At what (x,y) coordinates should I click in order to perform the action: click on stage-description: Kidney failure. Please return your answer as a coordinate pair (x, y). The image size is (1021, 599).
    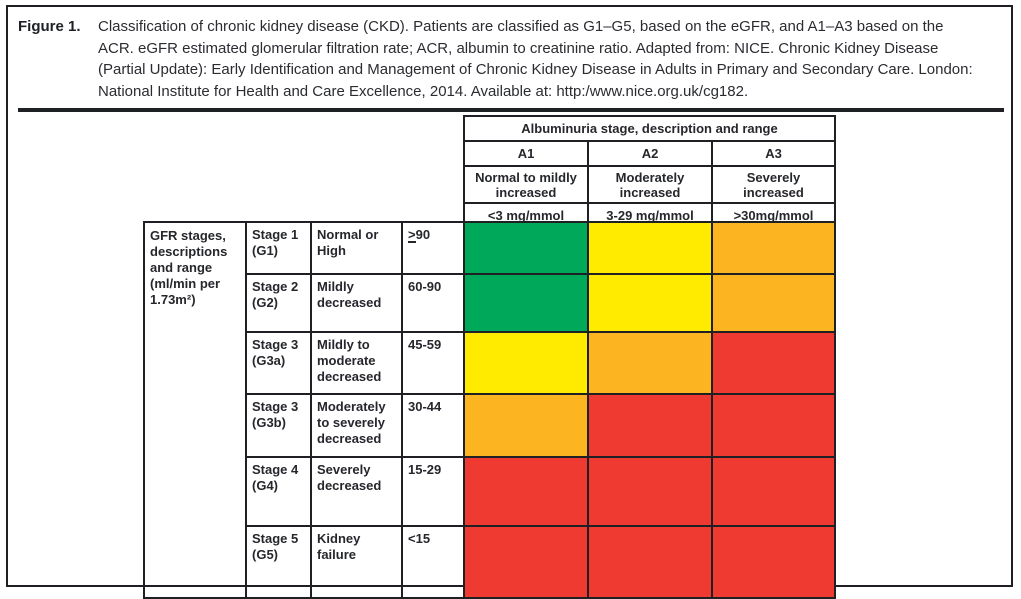
    Looking at the image, I should click on (356, 562).